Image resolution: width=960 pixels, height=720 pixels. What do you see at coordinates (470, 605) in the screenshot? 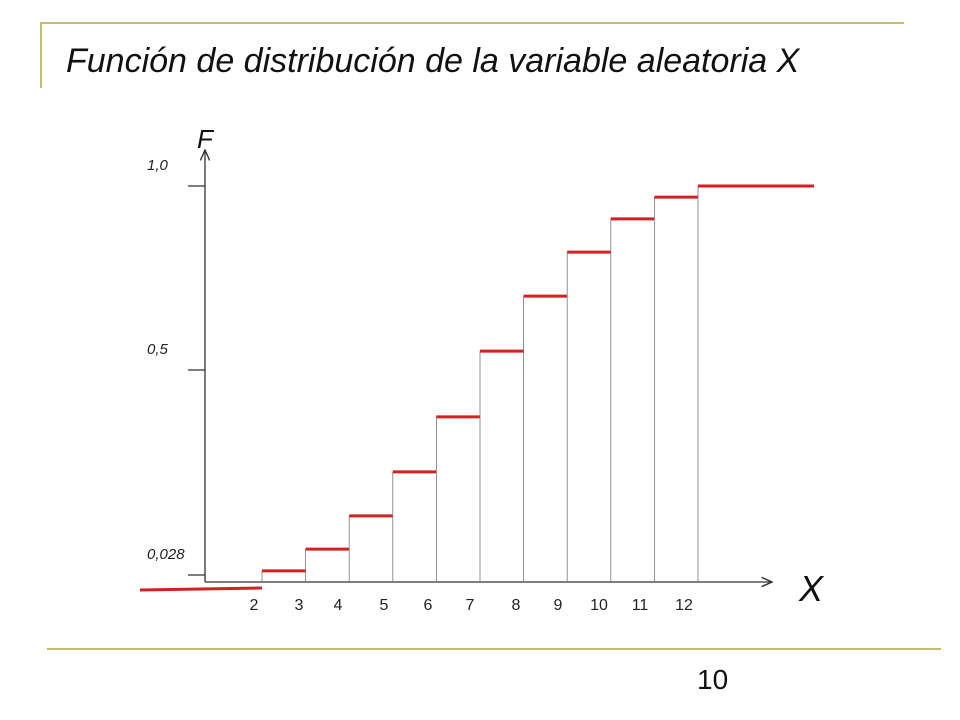
I see `x-tick-label: 7` at bounding box center [470, 605].